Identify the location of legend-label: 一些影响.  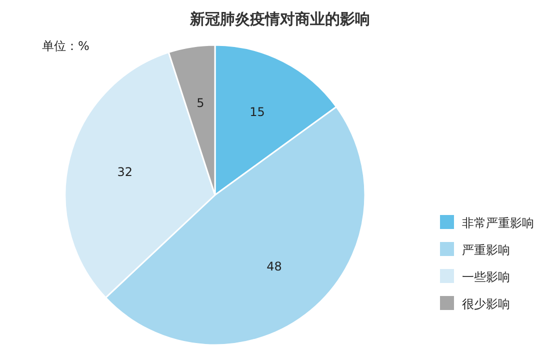
(486, 277).